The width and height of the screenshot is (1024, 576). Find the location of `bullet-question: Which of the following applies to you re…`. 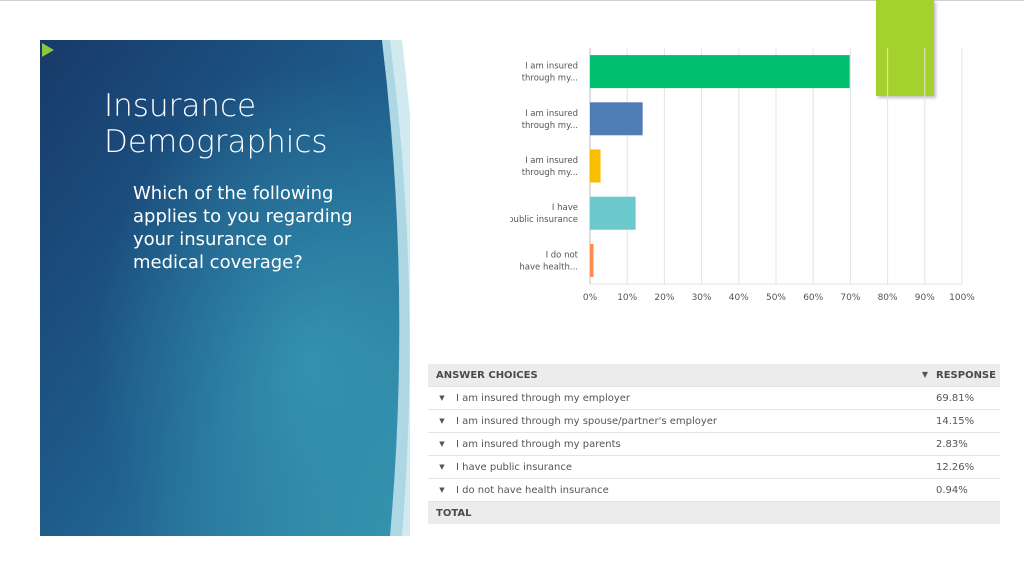

bullet-question: Which of the following applies to you re… is located at coordinates (243, 228).